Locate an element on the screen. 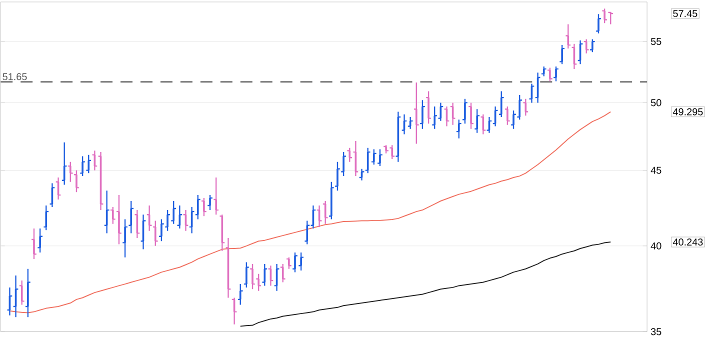 This screenshot has width=720, height=340. y-tick-label: 50 is located at coordinates (656, 102).